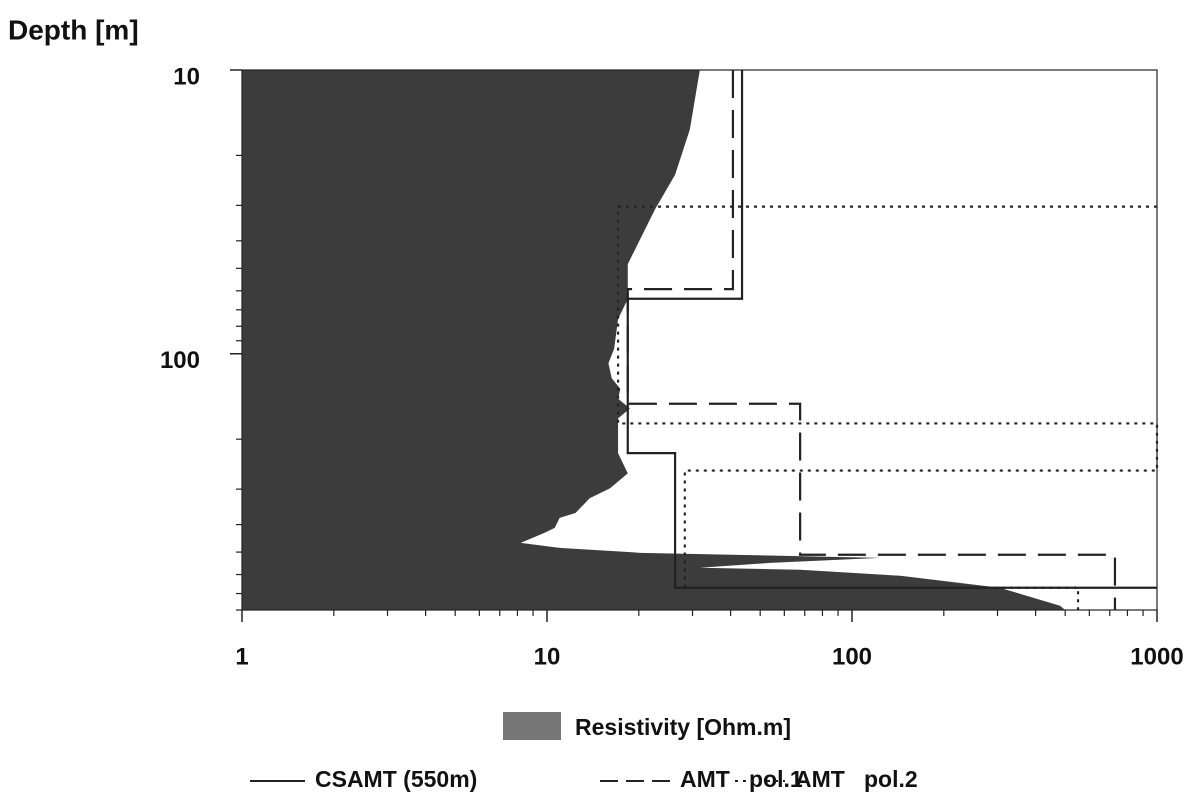 The width and height of the screenshot is (1204, 808). What do you see at coordinates (856, 779) in the screenshot?
I see `legend-label: AMT pol.2` at bounding box center [856, 779].